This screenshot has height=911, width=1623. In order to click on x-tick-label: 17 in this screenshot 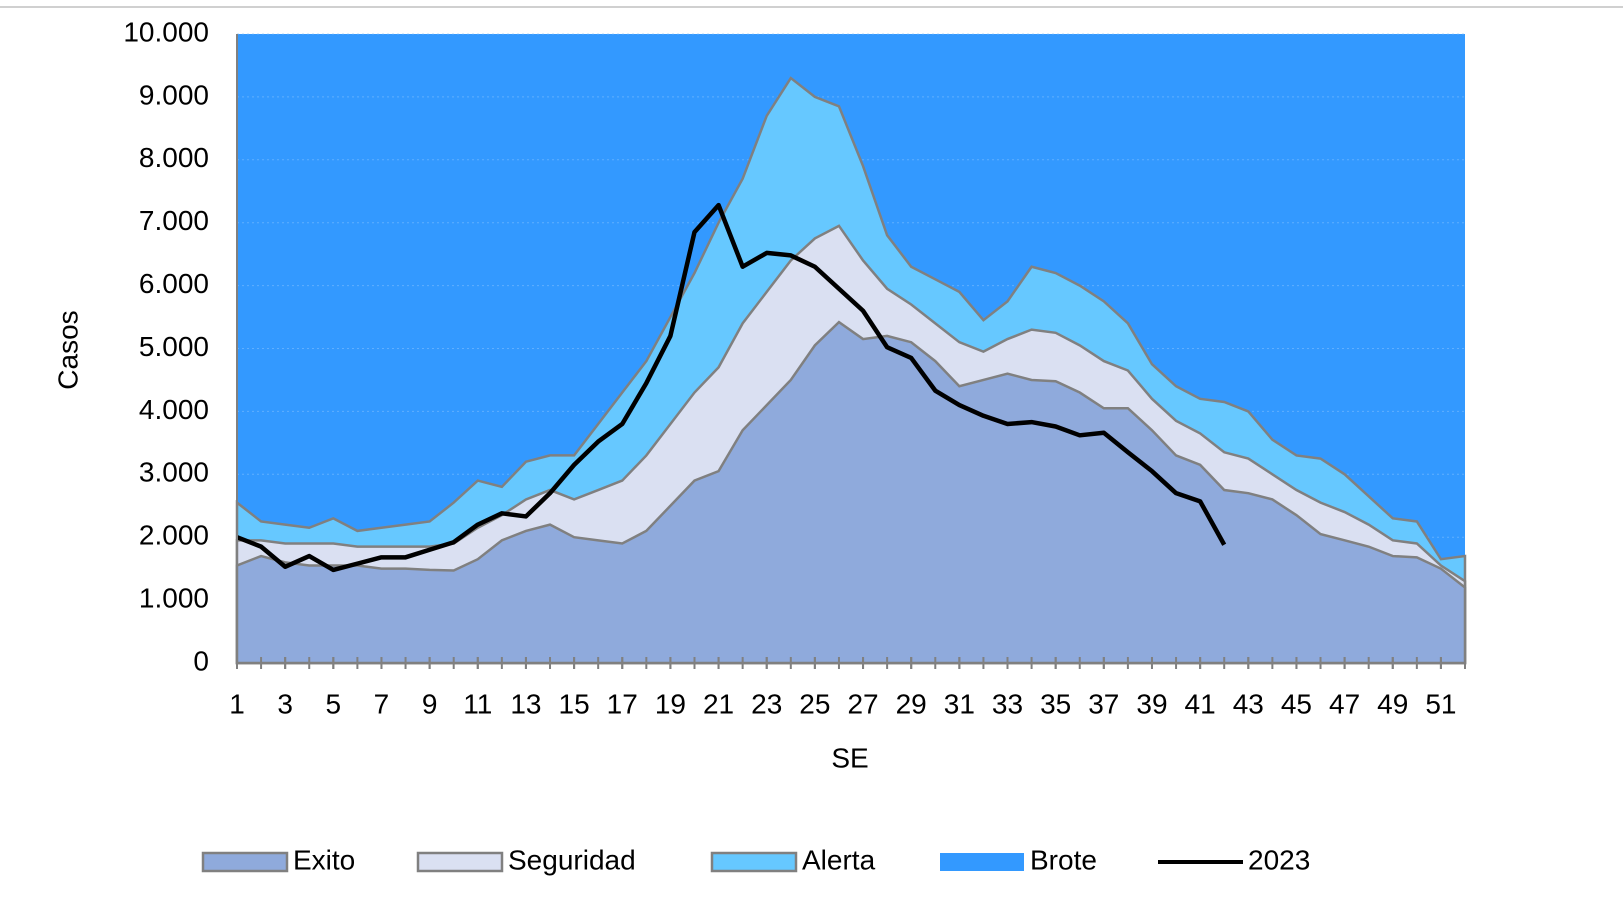, I will do `click(622, 703)`.